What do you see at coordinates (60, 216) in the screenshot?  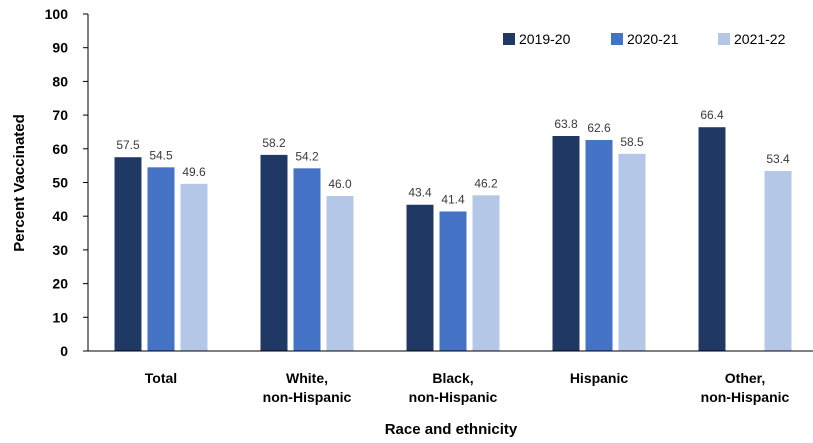 I see `y-tick-label: 40` at bounding box center [60, 216].